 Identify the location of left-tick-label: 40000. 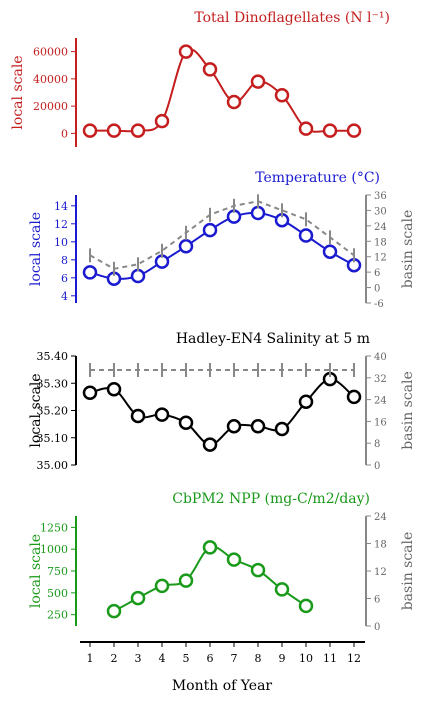
(50, 79).